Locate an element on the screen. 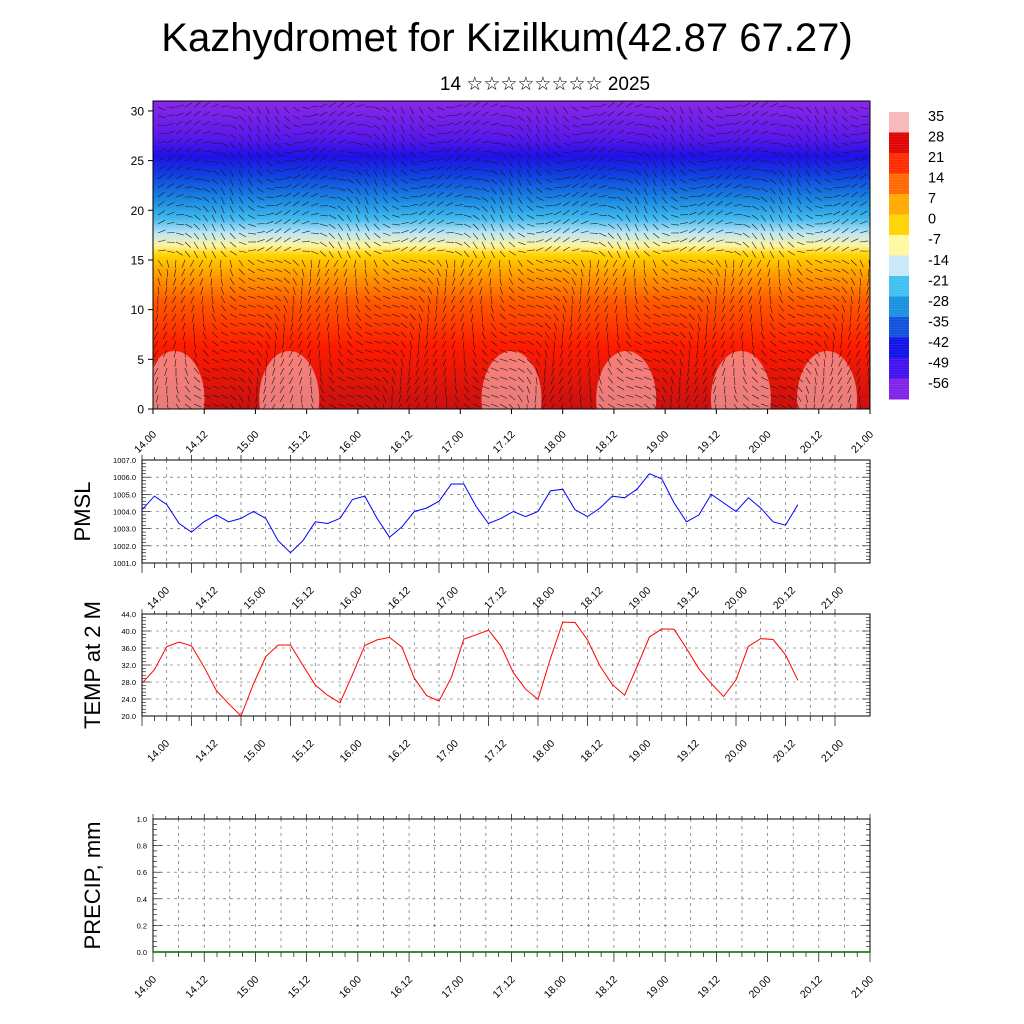 Image resolution: width=1024 pixels, height=1024 pixels. colorbar-label: 0 is located at coordinates (932, 220).